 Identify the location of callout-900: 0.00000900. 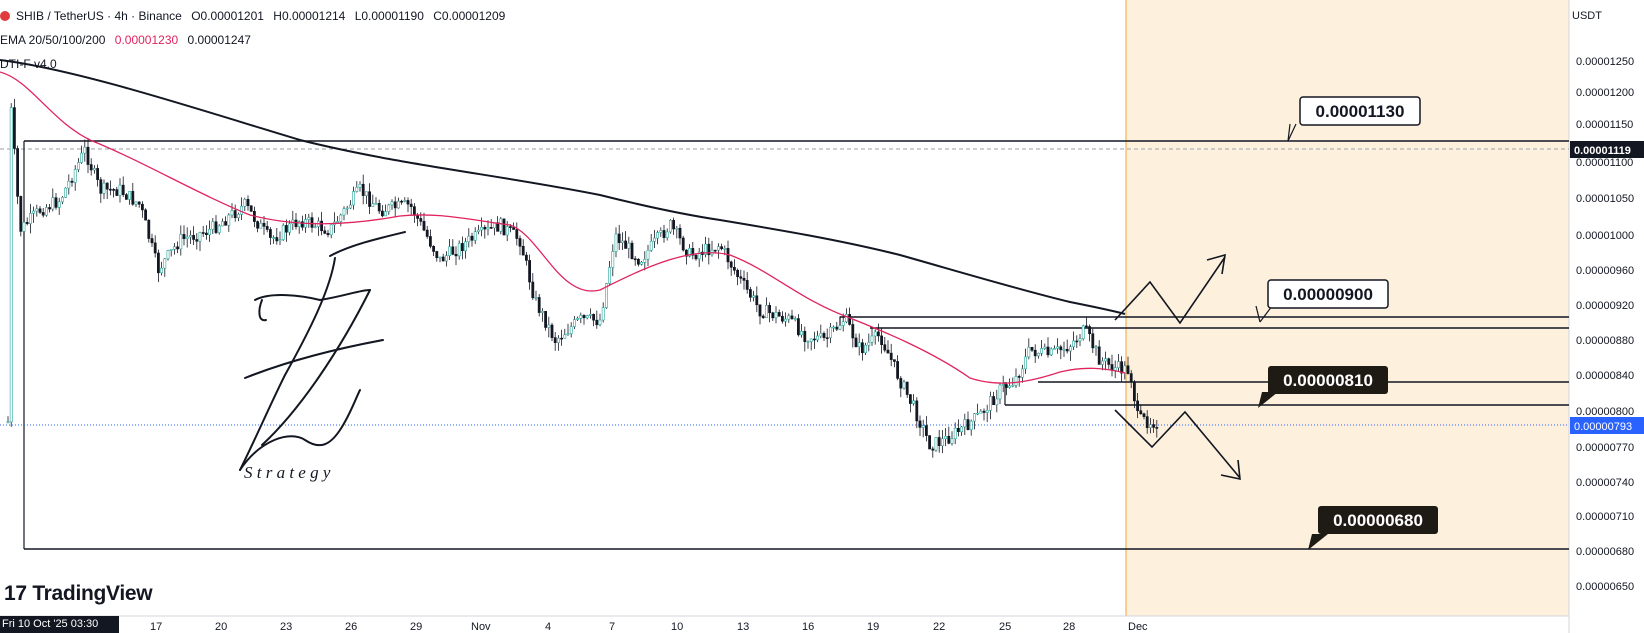
(1322, 301).